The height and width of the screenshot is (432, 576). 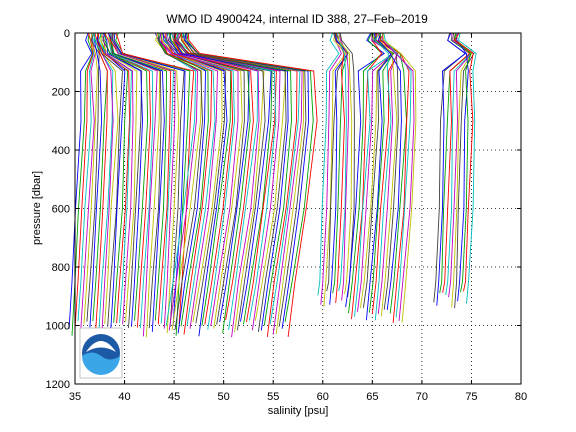 I want to click on x-tick-label: 60, so click(x=323, y=397).